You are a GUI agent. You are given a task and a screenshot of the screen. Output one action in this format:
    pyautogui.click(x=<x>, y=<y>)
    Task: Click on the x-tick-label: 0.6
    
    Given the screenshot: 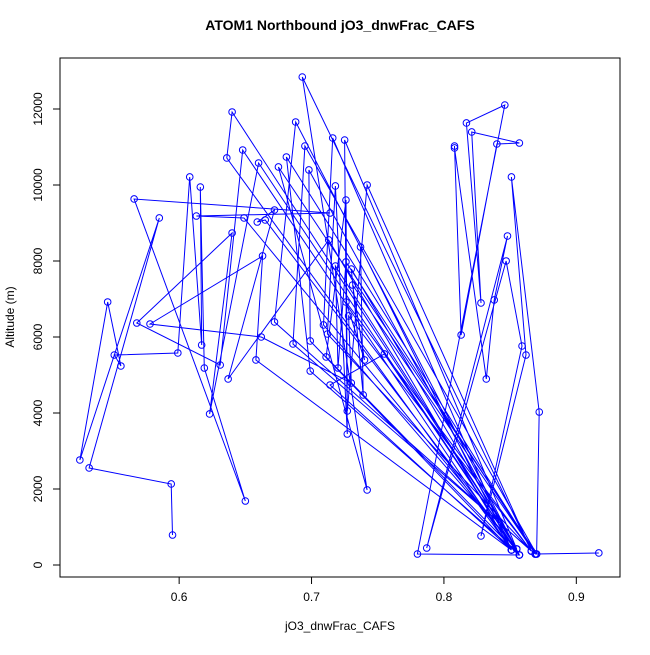 What is the action you would take?
    pyautogui.click(x=179, y=597)
    